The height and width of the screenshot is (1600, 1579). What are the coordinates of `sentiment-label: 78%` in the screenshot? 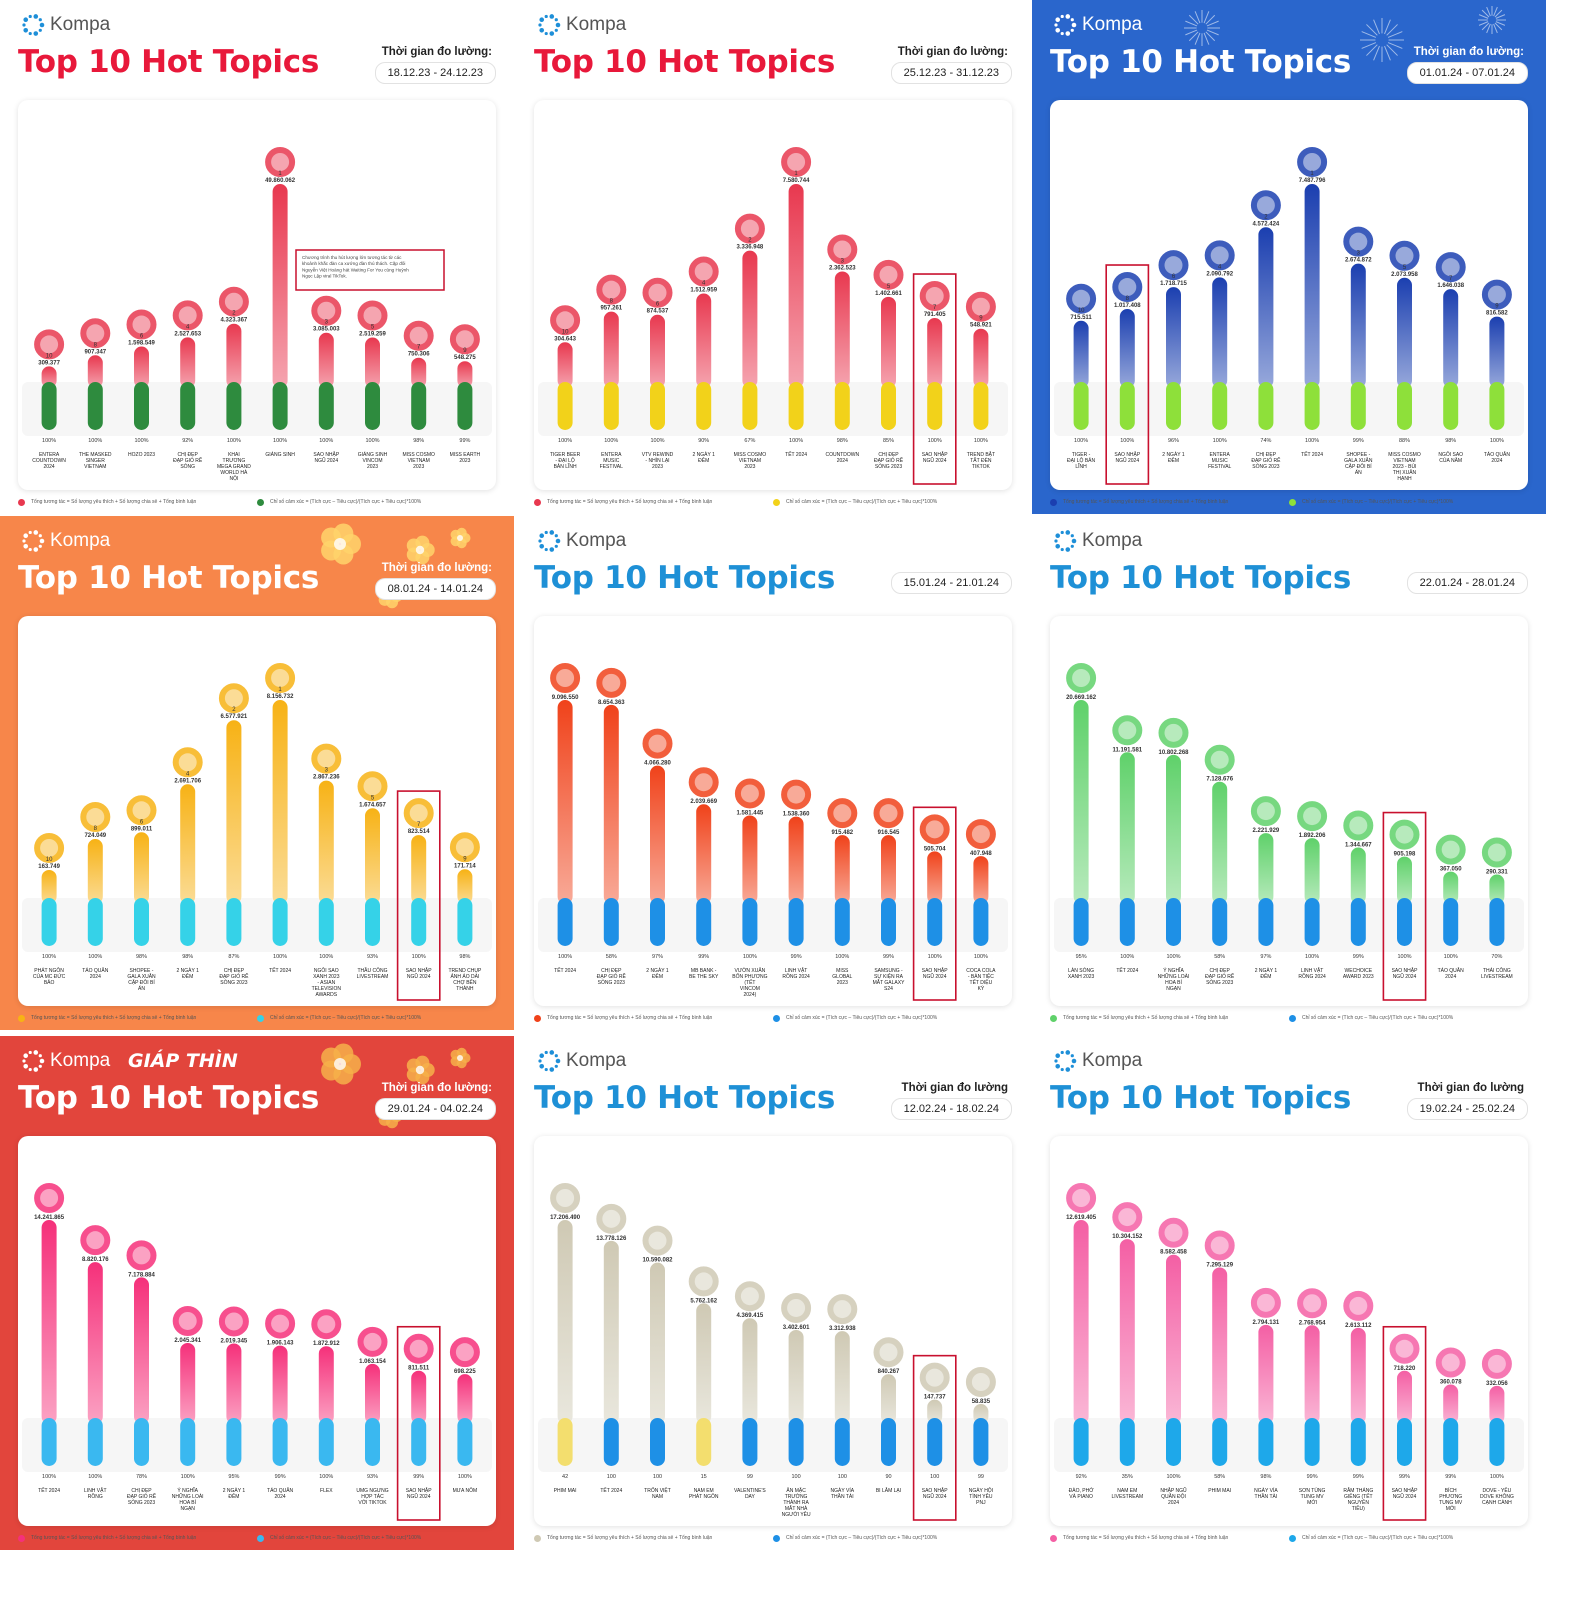 It's located at (141, 1477).